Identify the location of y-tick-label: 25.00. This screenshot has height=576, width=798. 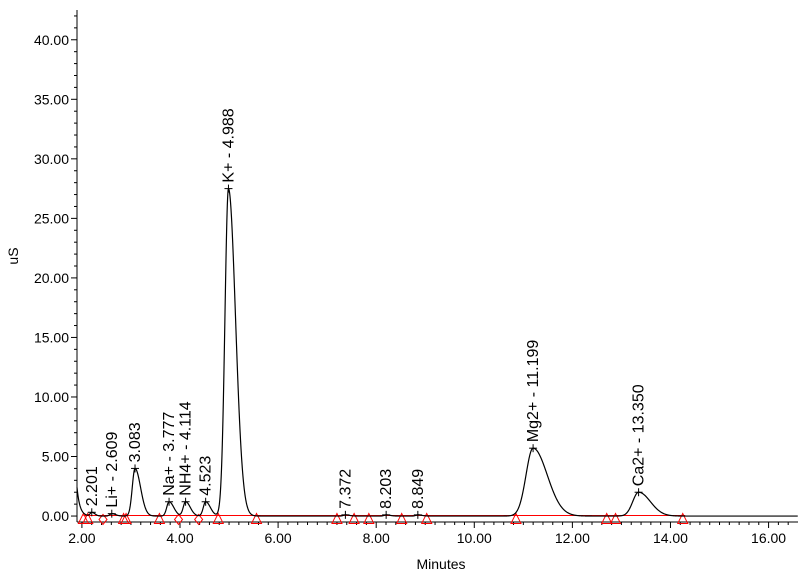
(51, 218).